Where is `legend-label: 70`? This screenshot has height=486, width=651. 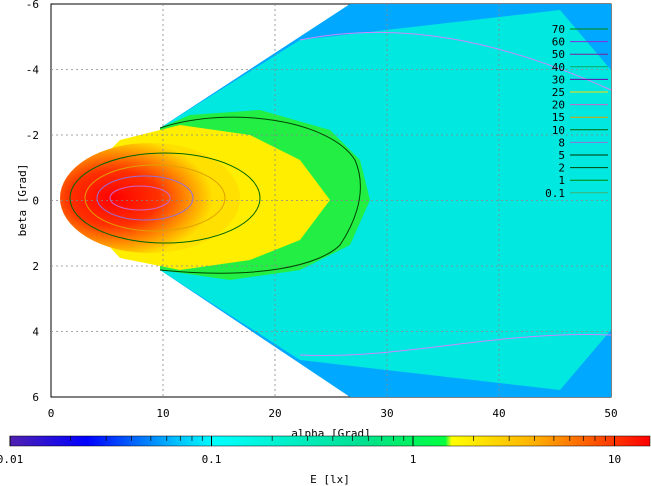 legend-label: 70 is located at coordinates (558, 29).